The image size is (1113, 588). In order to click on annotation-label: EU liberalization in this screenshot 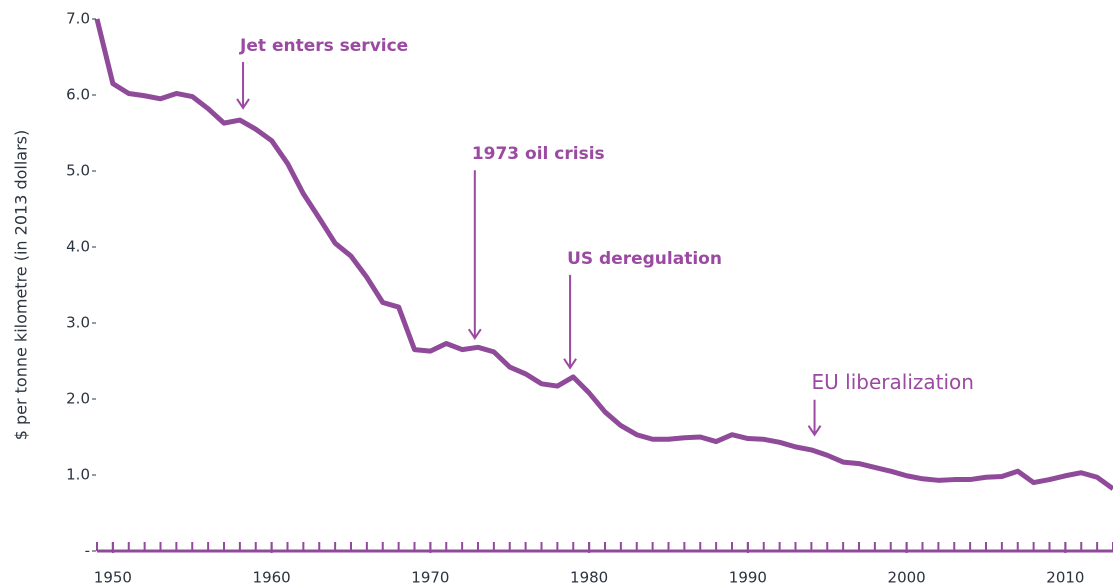, I will do `click(893, 382)`.